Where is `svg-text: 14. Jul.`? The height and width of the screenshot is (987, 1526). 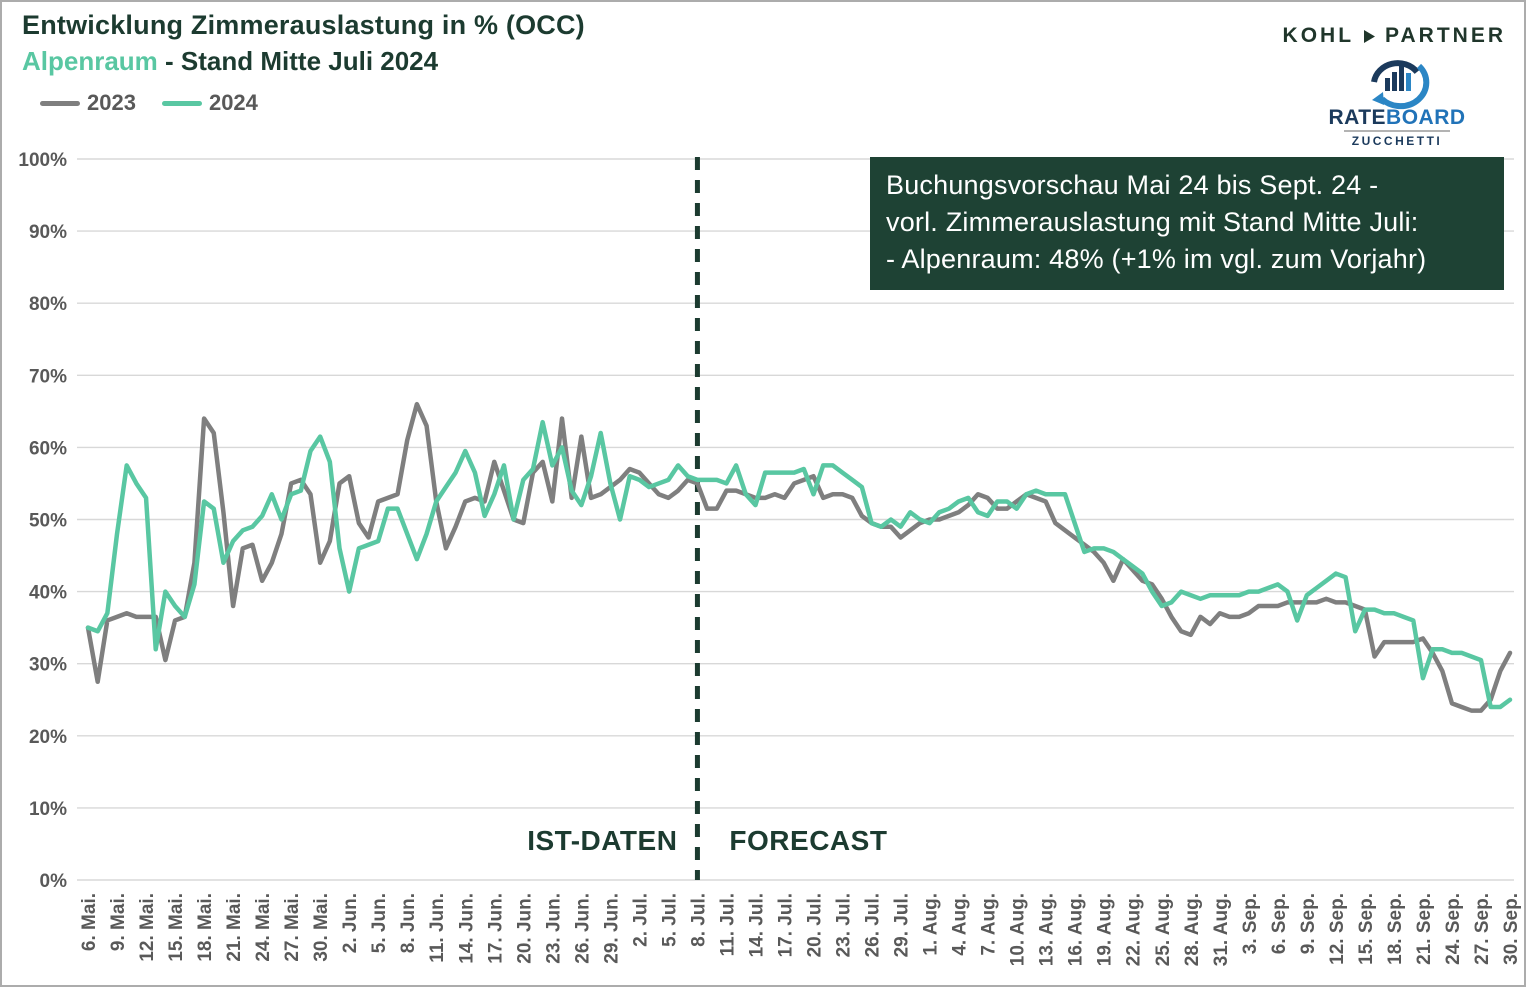 svg-text: 14. Jul. is located at coordinates (756, 925).